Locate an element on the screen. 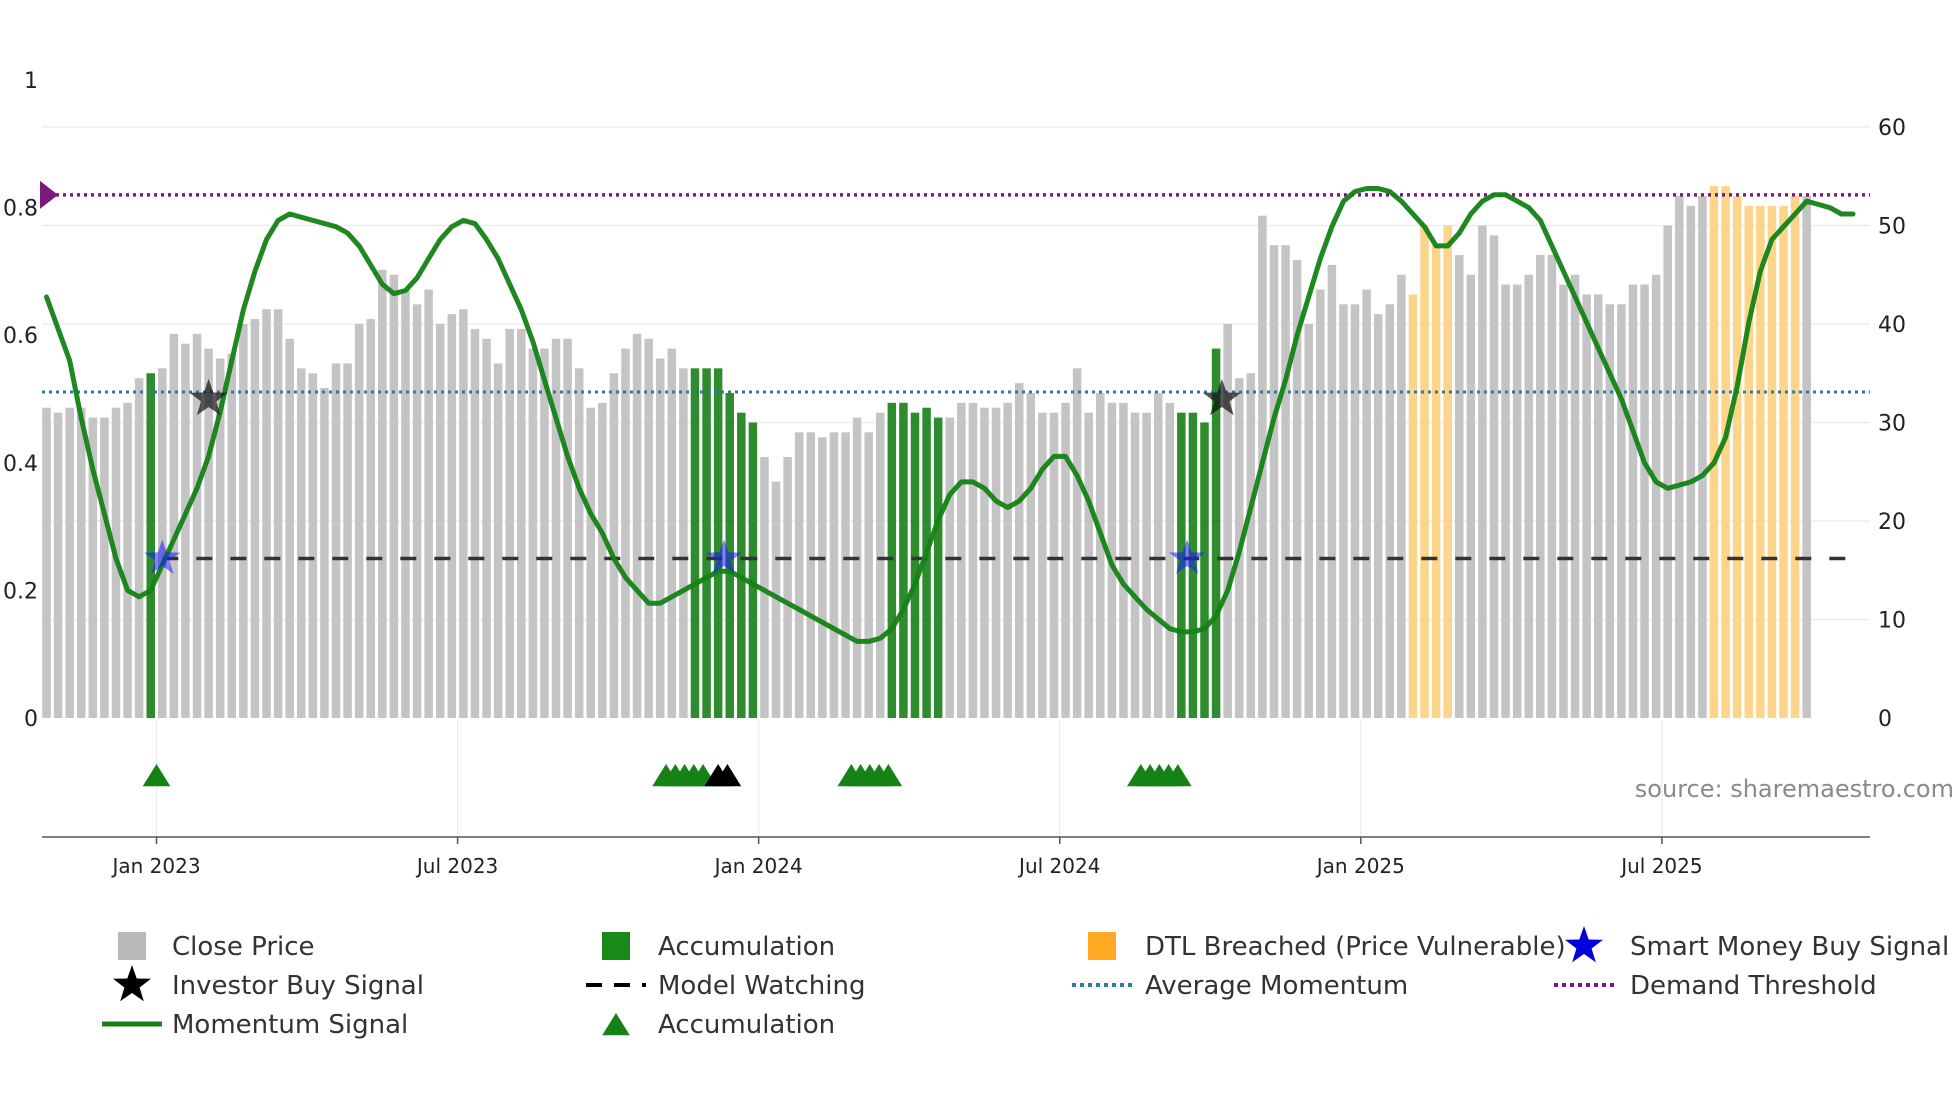 The height and width of the screenshot is (1102, 1960). right-tick-label: 50 is located at coordinates (1892, 227).